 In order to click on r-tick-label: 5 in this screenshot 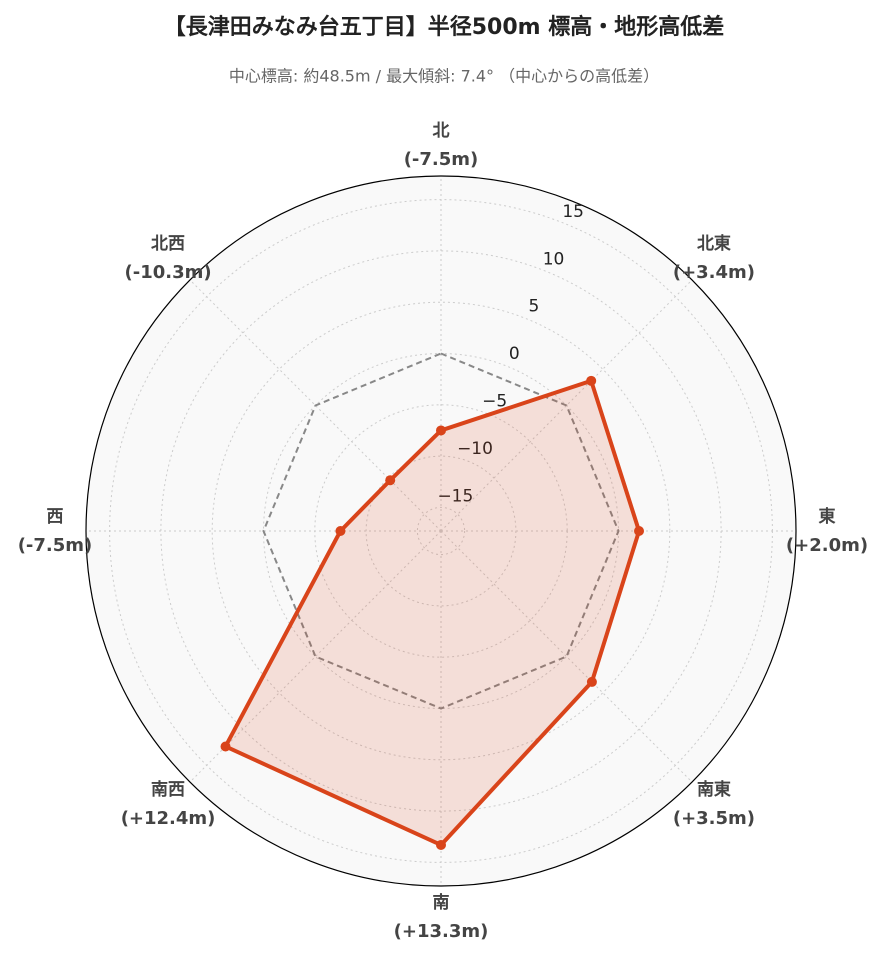, I will do `click(534, 307)`.